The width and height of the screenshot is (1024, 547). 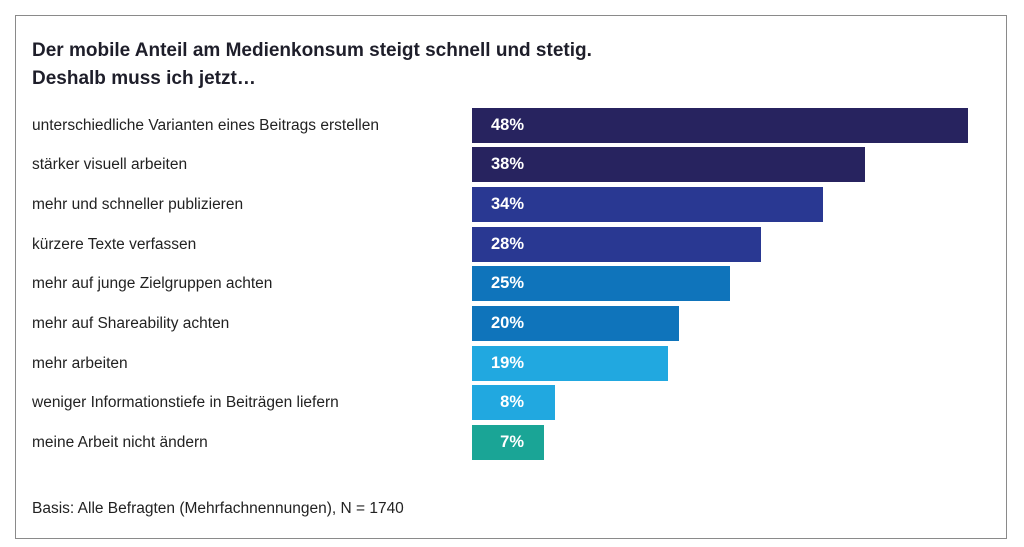 I want to click on data-label: 8%, so click(x=512, y=402).